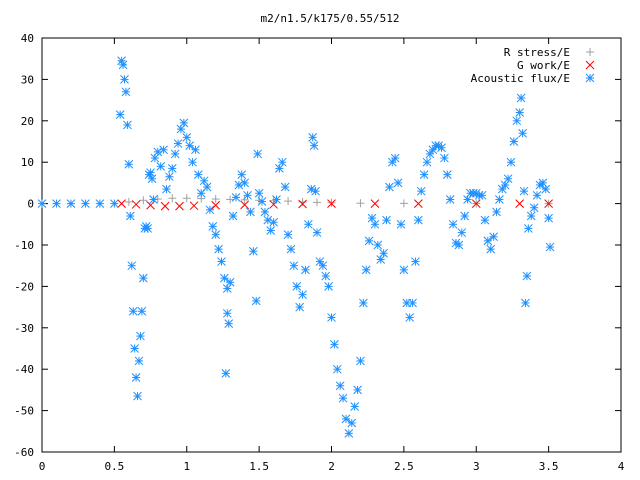  I want to click on y-tick-label: -50, so click(24, 411).